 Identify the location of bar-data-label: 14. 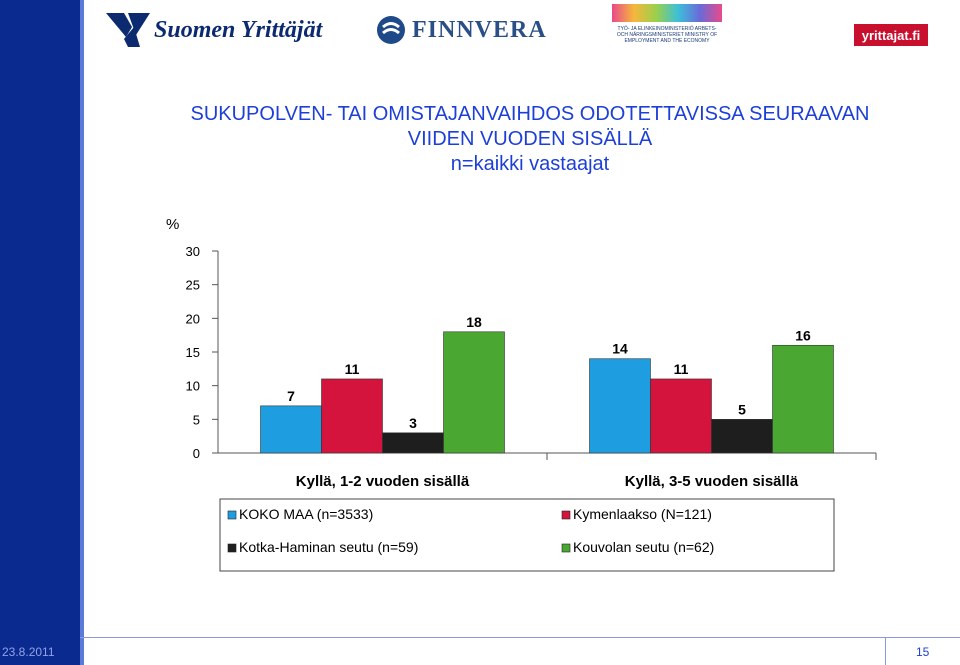
(620, 349).